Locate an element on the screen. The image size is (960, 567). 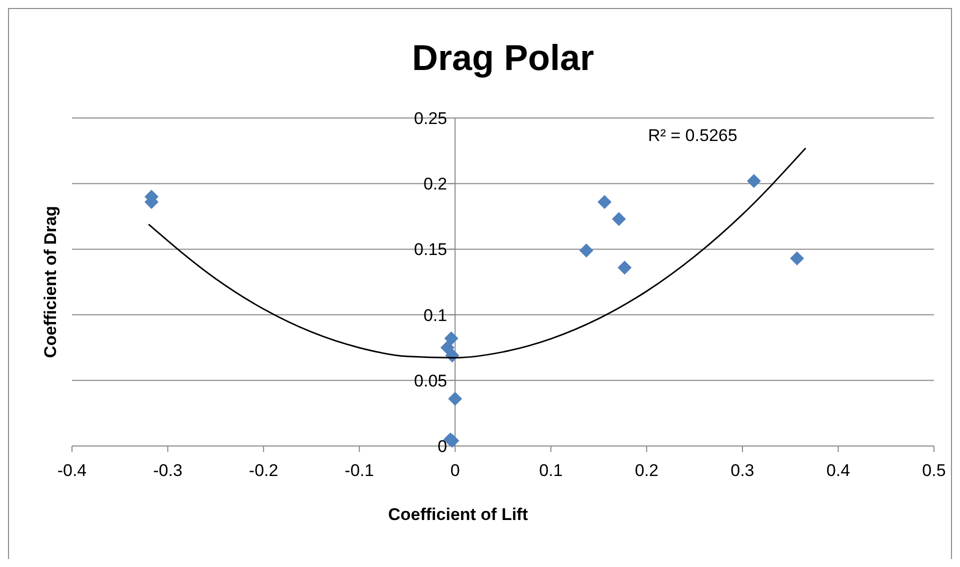
y-tick-label: 0.2 is located at coordinates (435, 184).